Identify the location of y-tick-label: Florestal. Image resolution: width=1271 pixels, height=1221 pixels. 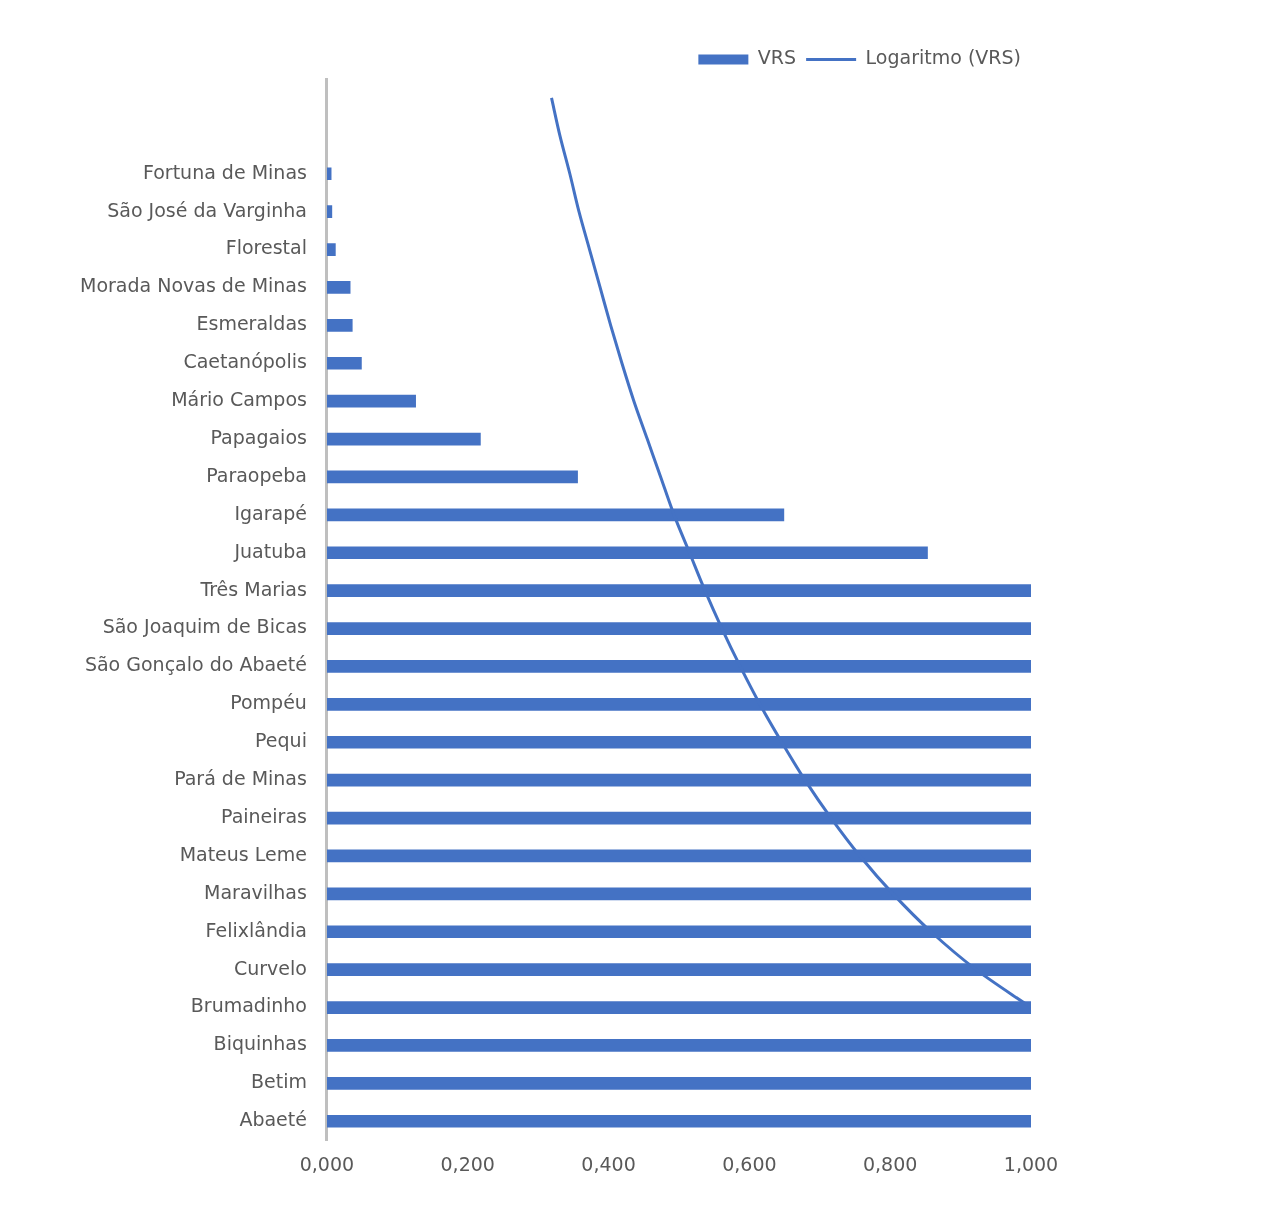
(266, 247).